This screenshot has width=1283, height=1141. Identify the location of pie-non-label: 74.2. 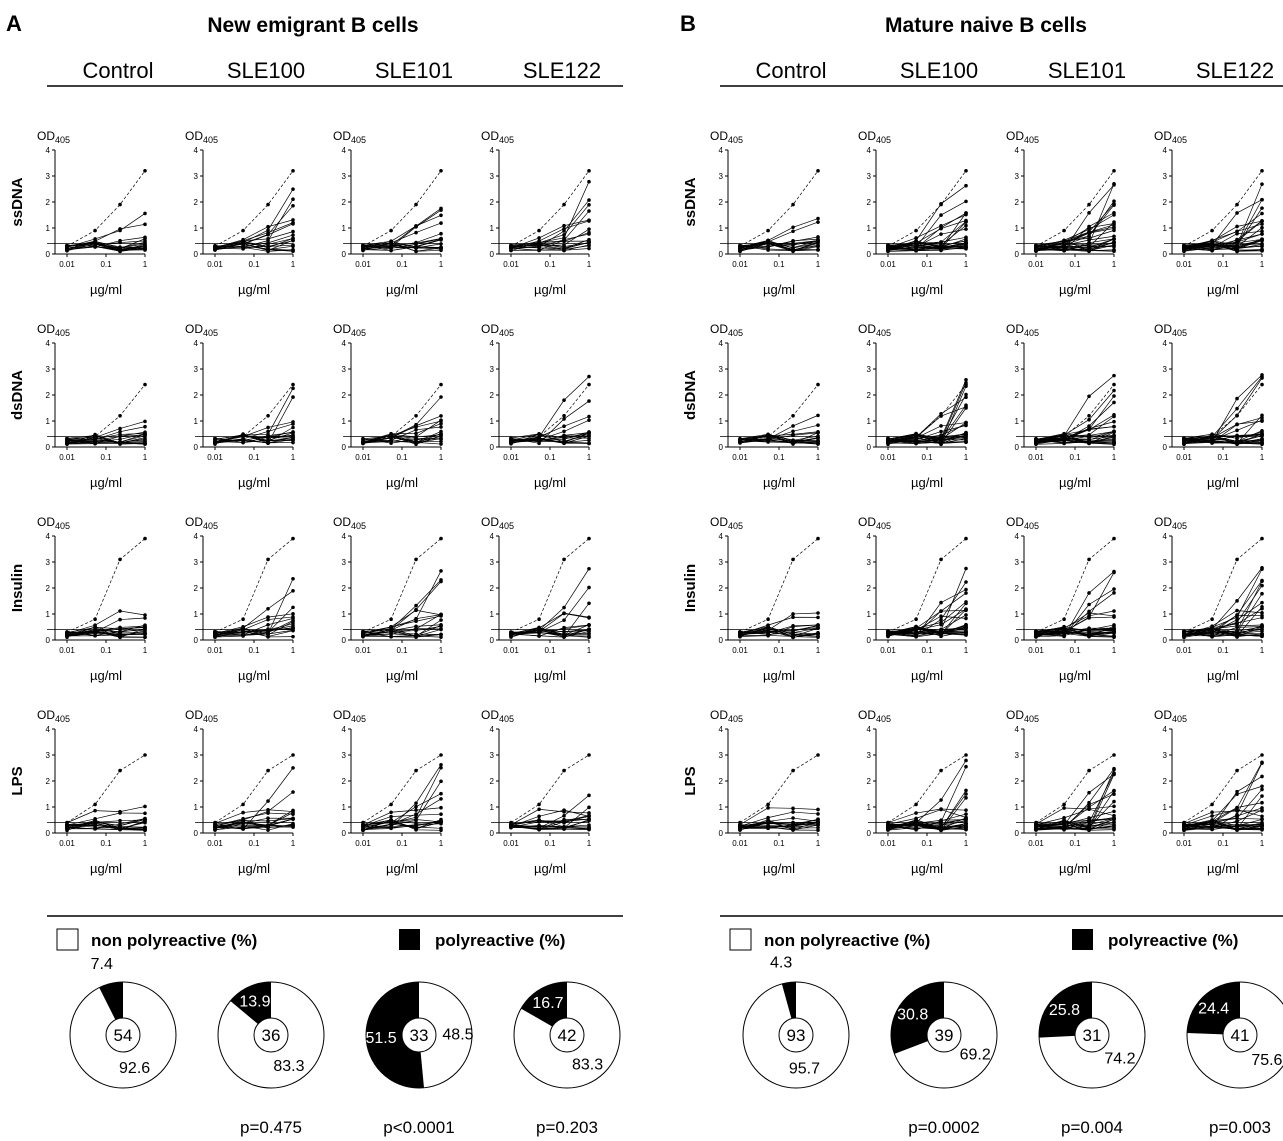
(1119, 1059).